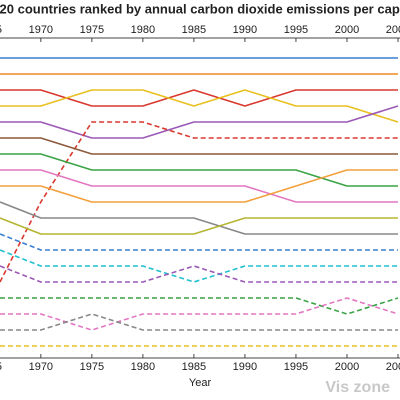  What do you see at coordinates (393, 367) in the screenshot?
I see `x-tick-label: 2005` at bounding box center [393, 367].